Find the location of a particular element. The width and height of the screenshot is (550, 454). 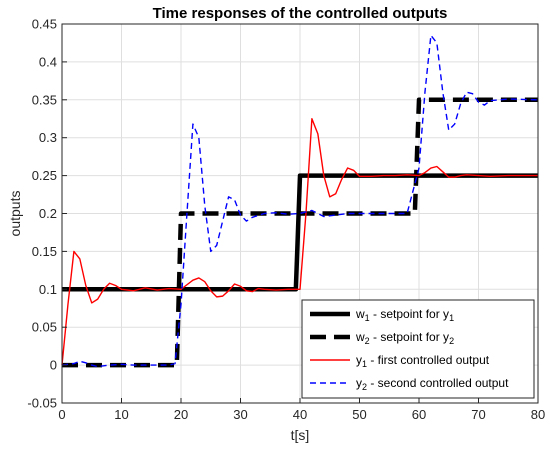

legend-entry: y2 - second controlled output is located at coordinates (432, 384).